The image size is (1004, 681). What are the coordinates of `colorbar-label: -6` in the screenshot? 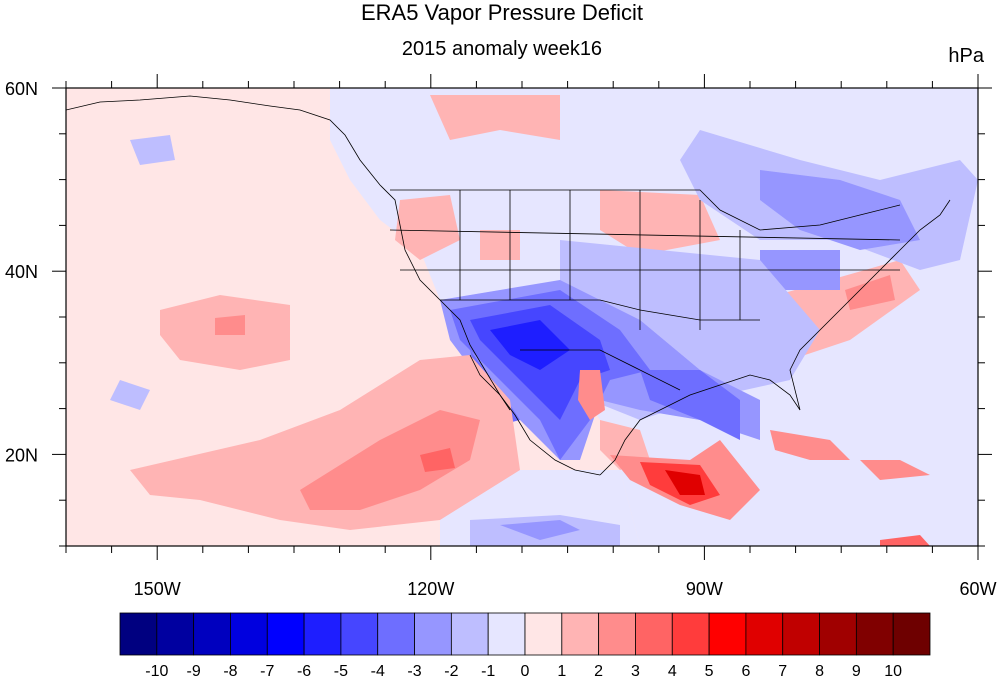 It's located at (304, 671).